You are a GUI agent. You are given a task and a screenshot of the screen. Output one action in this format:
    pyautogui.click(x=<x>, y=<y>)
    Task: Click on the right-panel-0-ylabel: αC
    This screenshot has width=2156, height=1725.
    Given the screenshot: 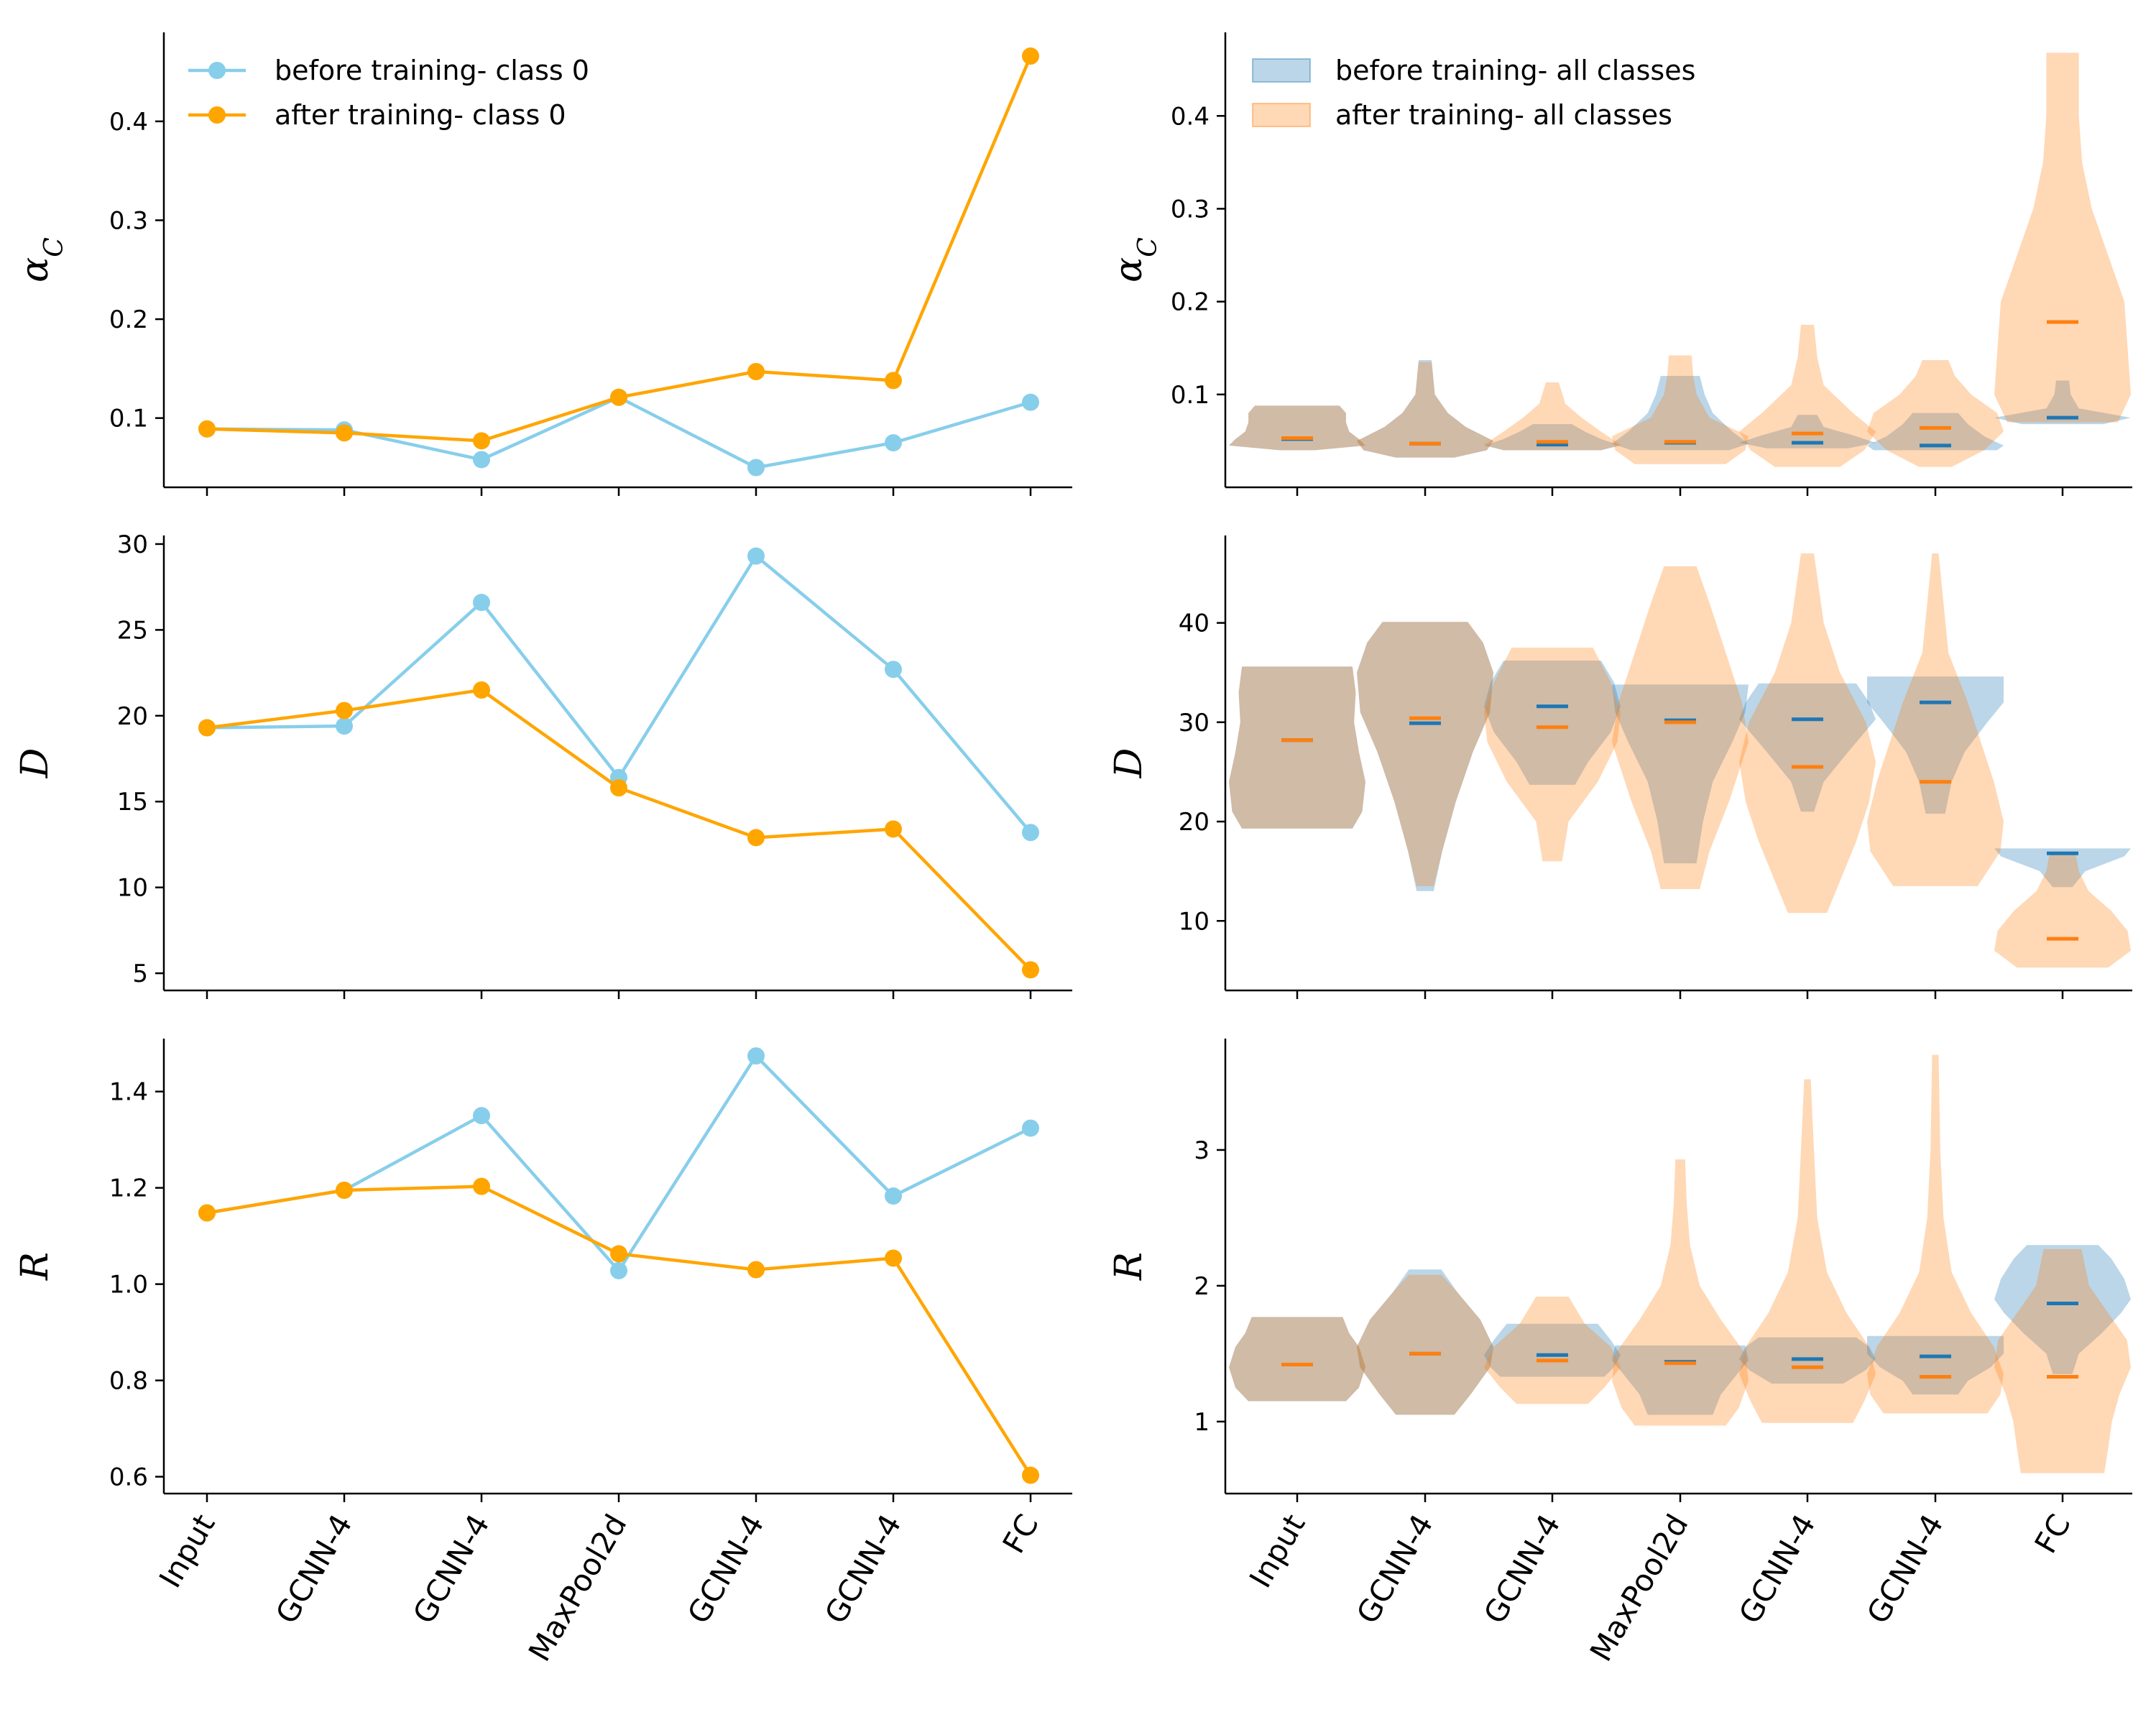 What is the action you would take?
    pyautogui.click(x=1135, y=259)
    